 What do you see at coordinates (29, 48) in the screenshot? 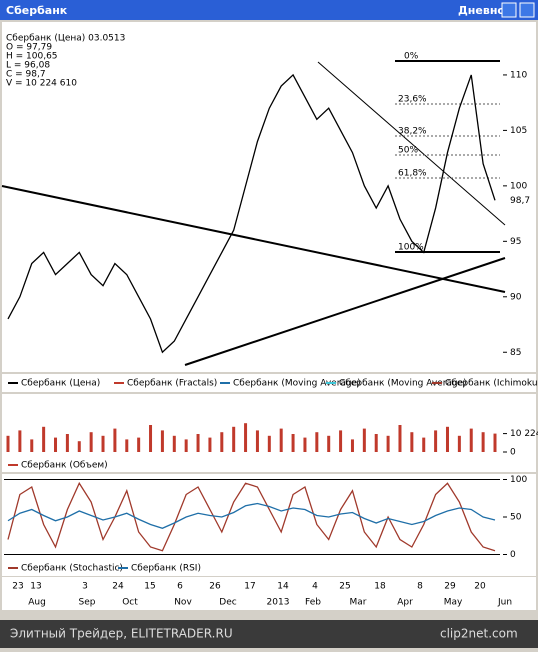
I see `info: O = 97,79` at bounding box center [29, 48].